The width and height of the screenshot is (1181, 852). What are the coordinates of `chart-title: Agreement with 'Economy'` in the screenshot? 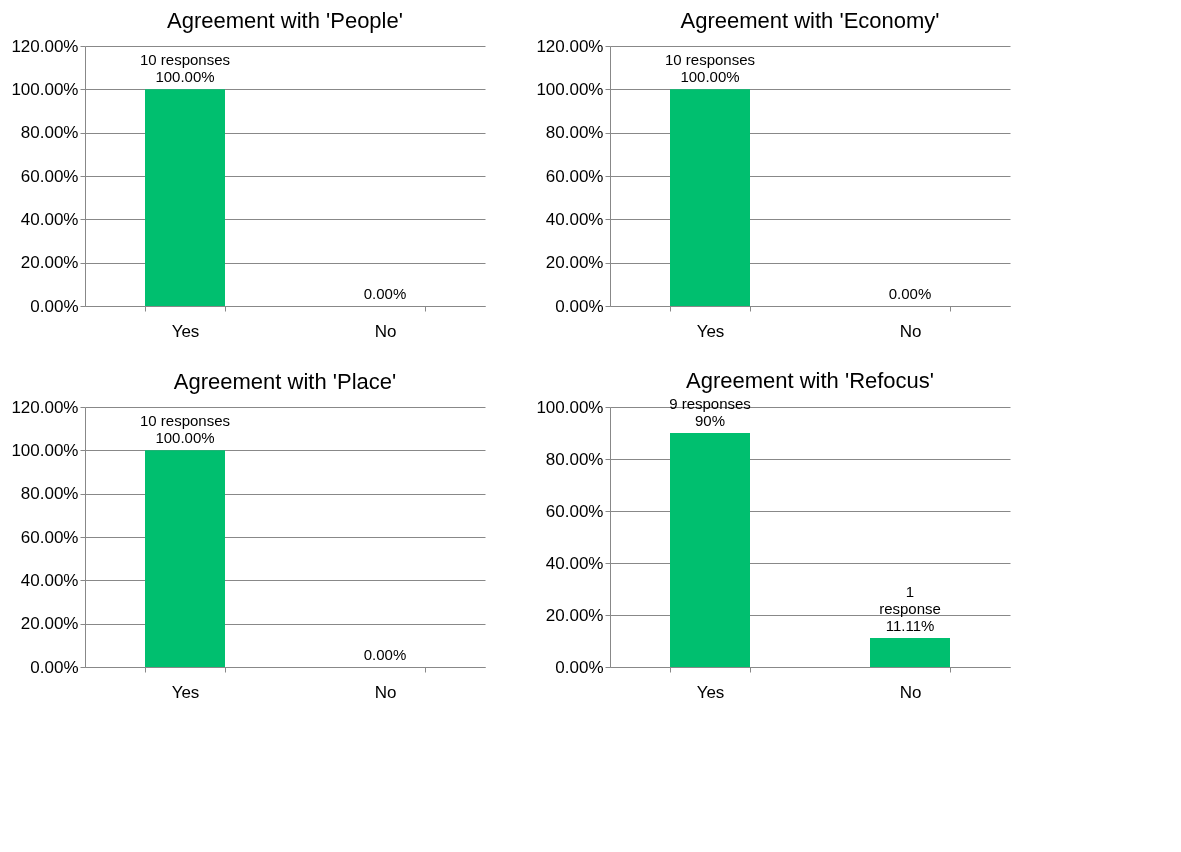 It's located at (810, 20).